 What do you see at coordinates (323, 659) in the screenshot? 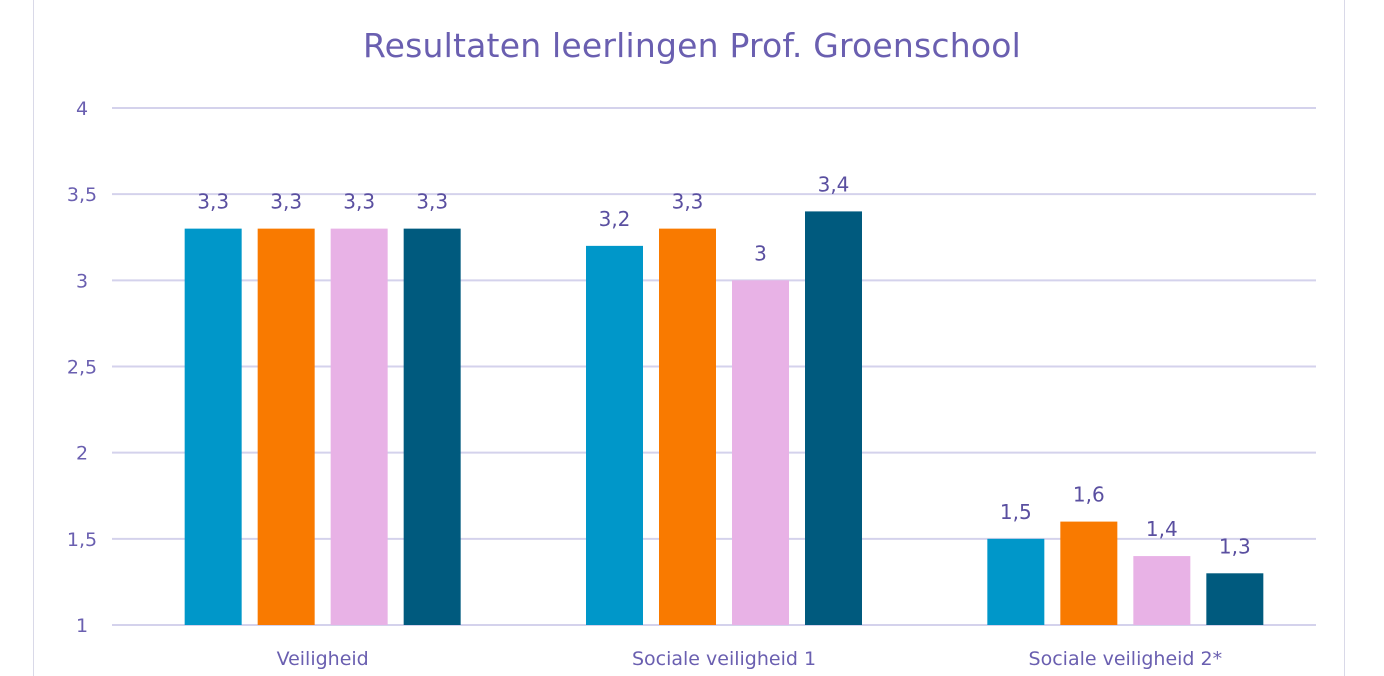
I see `x-category-label: Veiligheid` at bounding box center [323, 659].